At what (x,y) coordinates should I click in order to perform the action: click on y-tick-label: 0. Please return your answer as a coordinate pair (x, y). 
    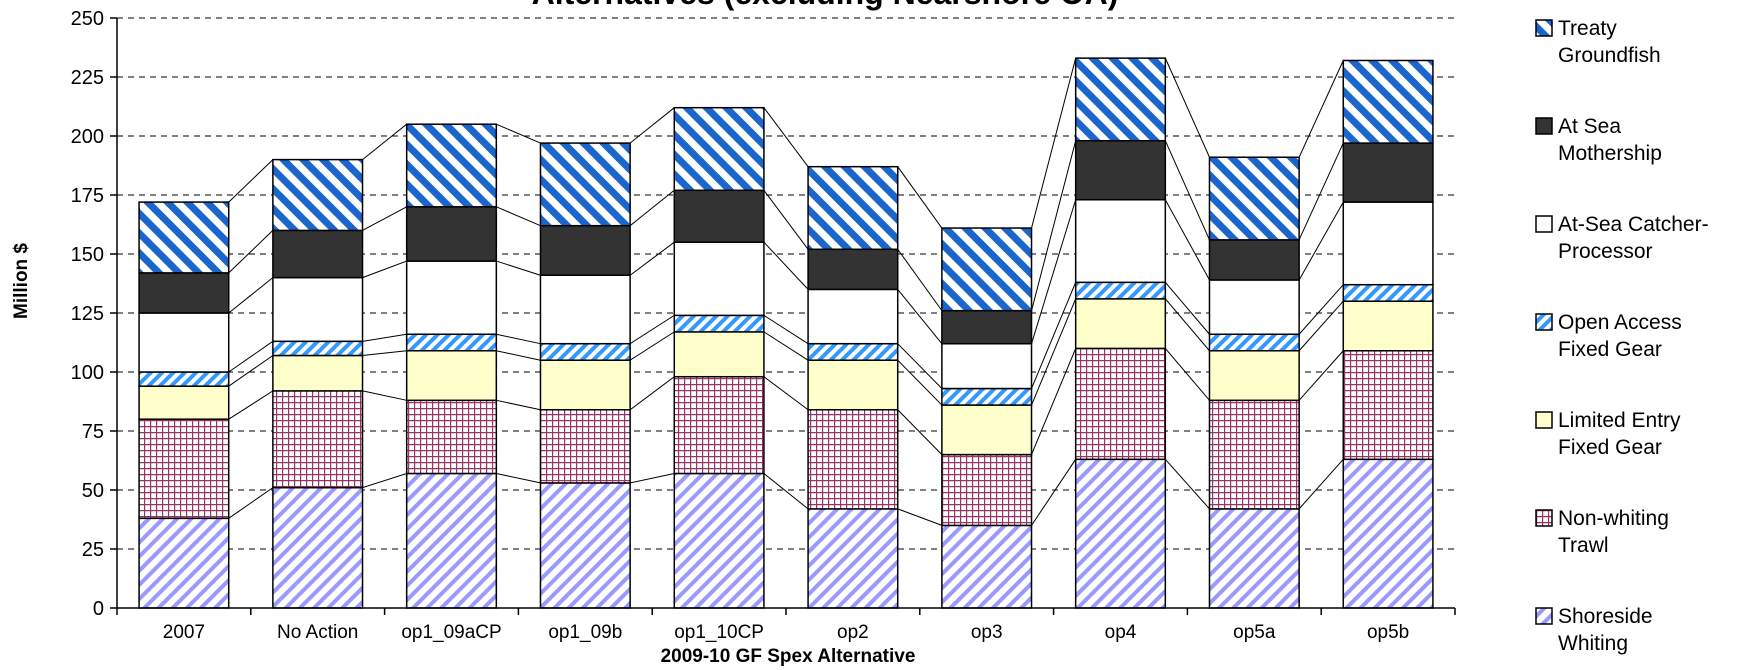
    Looking at the image, I should click on (98, 609).